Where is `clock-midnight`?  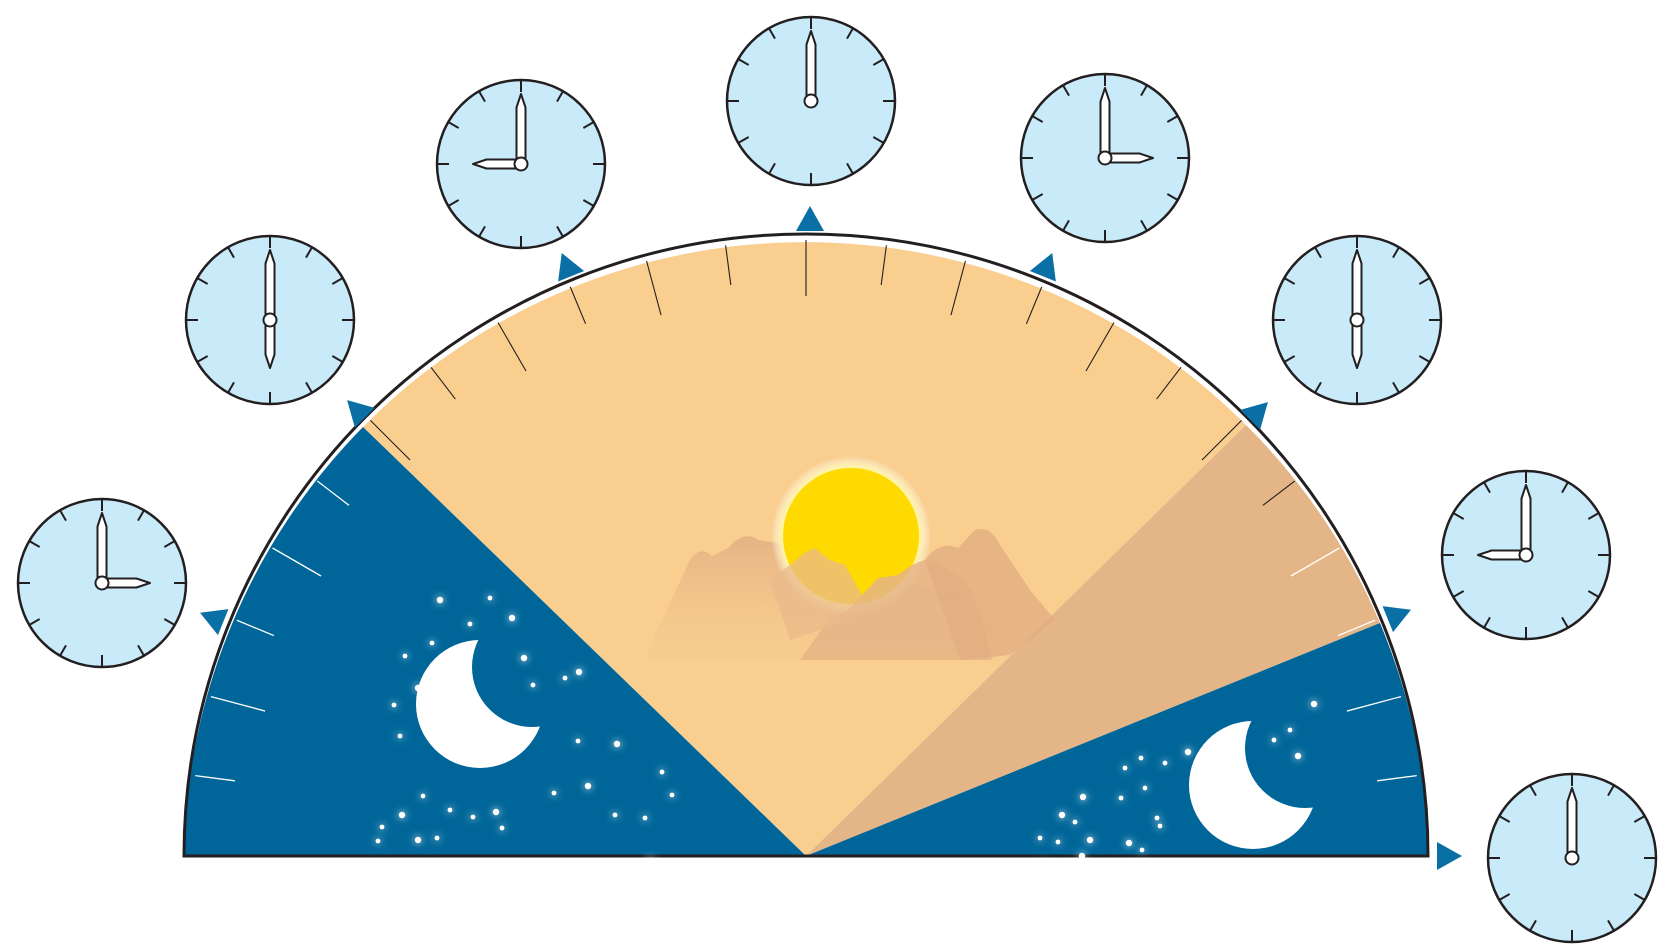 clock-midnight is located at coordinates (1572, 858).